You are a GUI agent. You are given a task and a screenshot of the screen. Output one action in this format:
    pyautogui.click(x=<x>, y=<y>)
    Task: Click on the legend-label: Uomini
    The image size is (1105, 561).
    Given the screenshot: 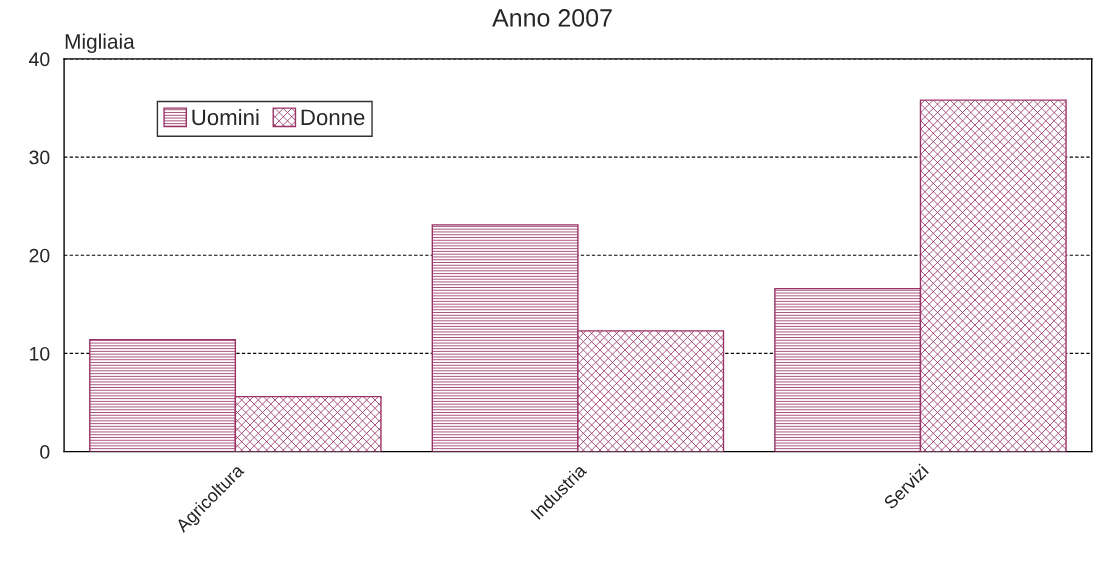 What is the action you would take?
    pyautogui.click(x=225, y=117)
    